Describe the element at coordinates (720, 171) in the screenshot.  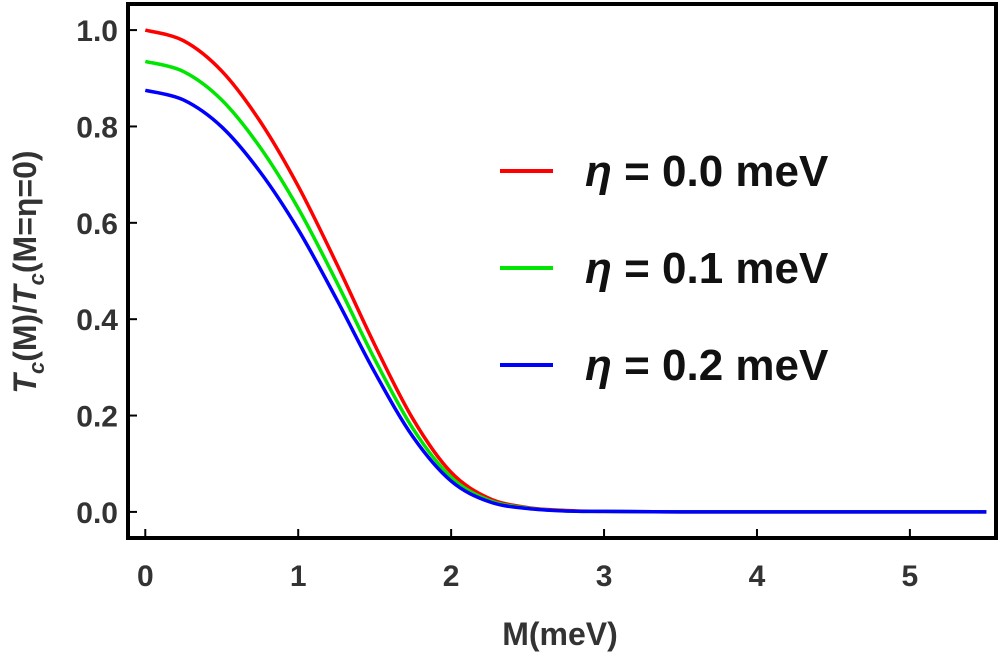
I see `legend-label-text: = 0.0 meV` at that location.